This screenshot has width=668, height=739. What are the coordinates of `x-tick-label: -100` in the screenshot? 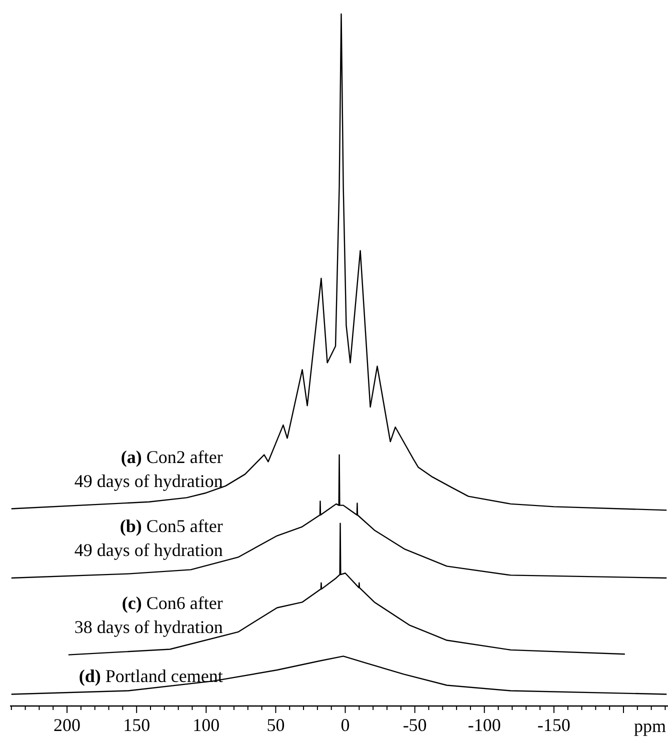 It's located at (484, 725).